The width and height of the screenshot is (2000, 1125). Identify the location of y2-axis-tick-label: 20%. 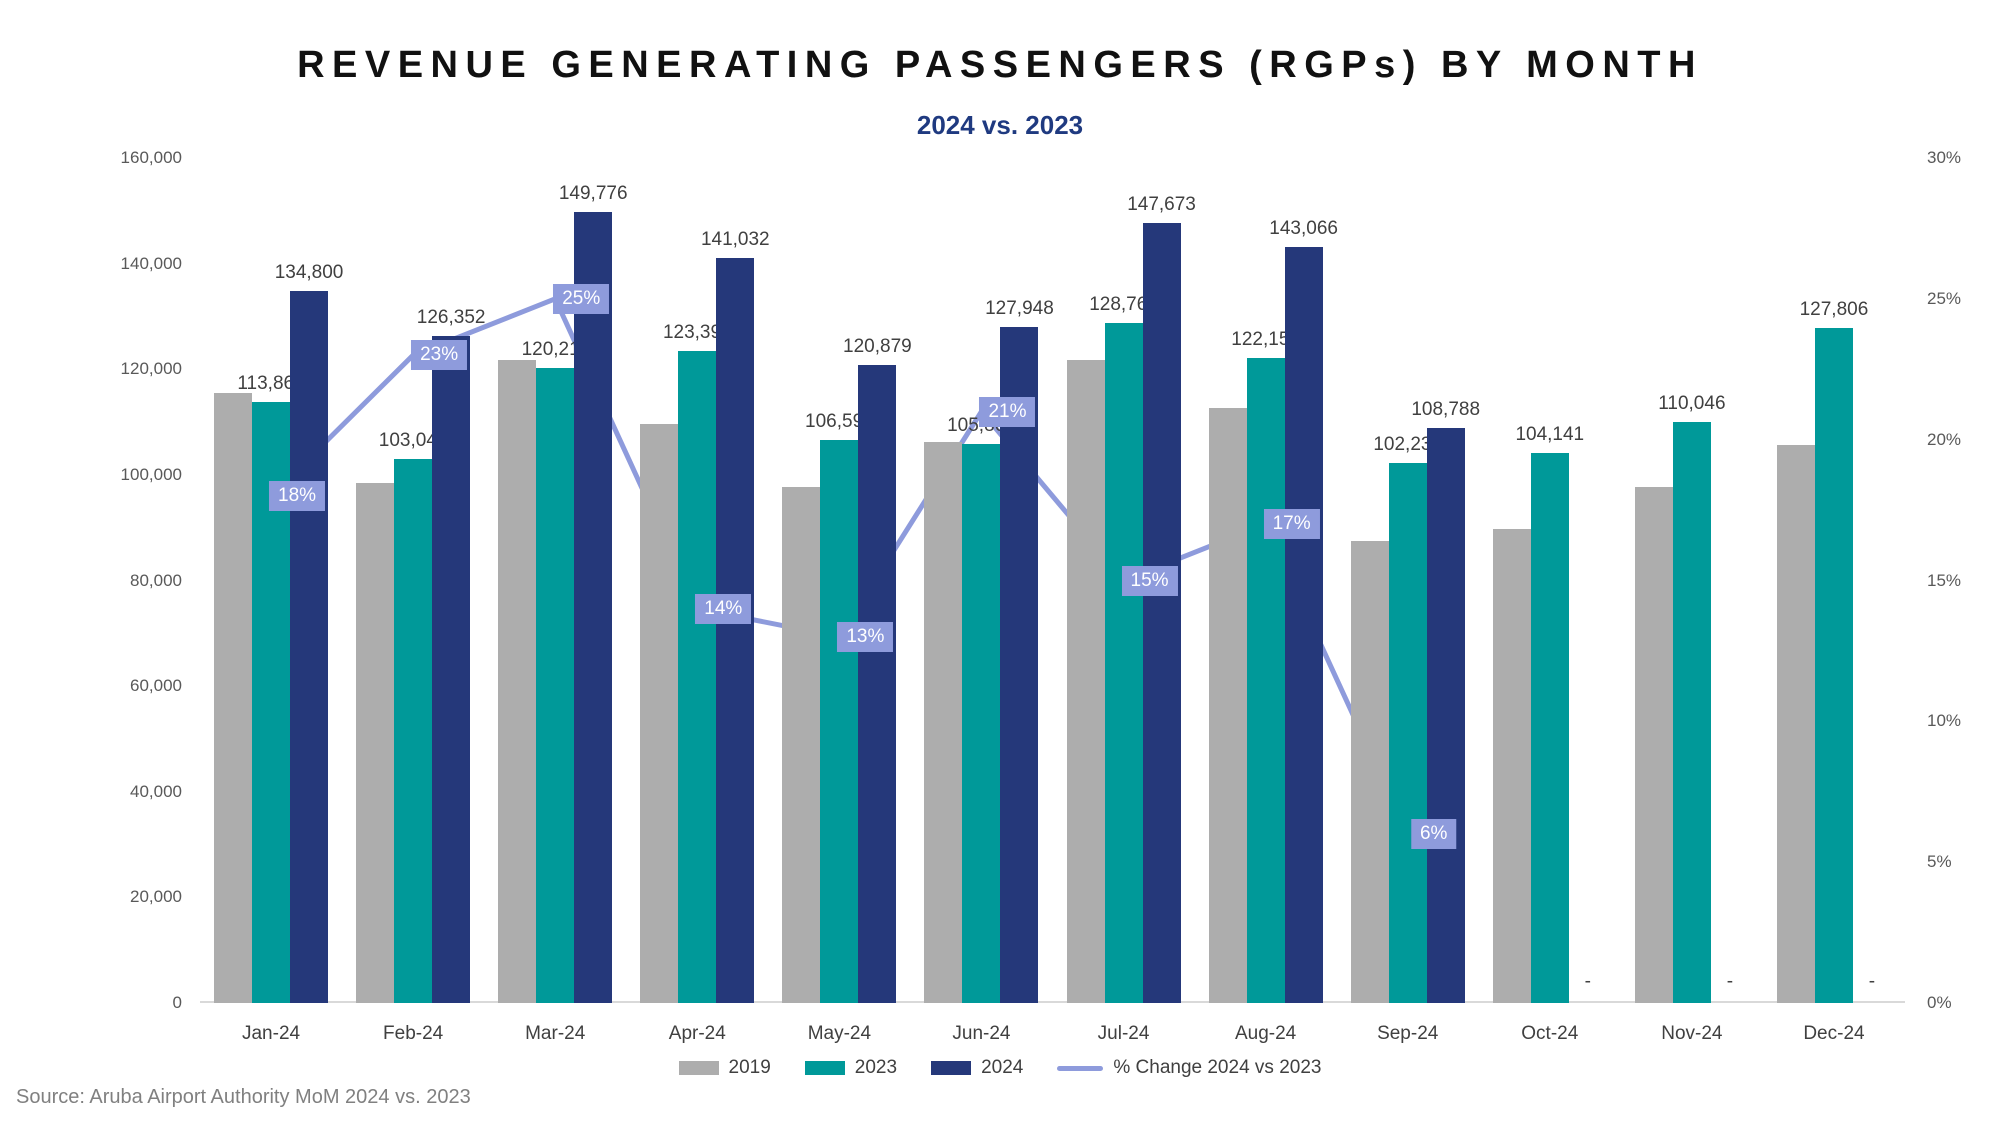
(1944, 439).